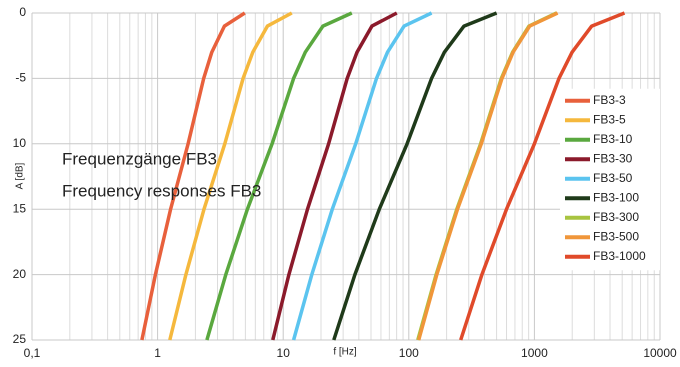  Describe the element at coordinates (157, 353) in the screenshot. I see `x-tick-label: 1` at that location.